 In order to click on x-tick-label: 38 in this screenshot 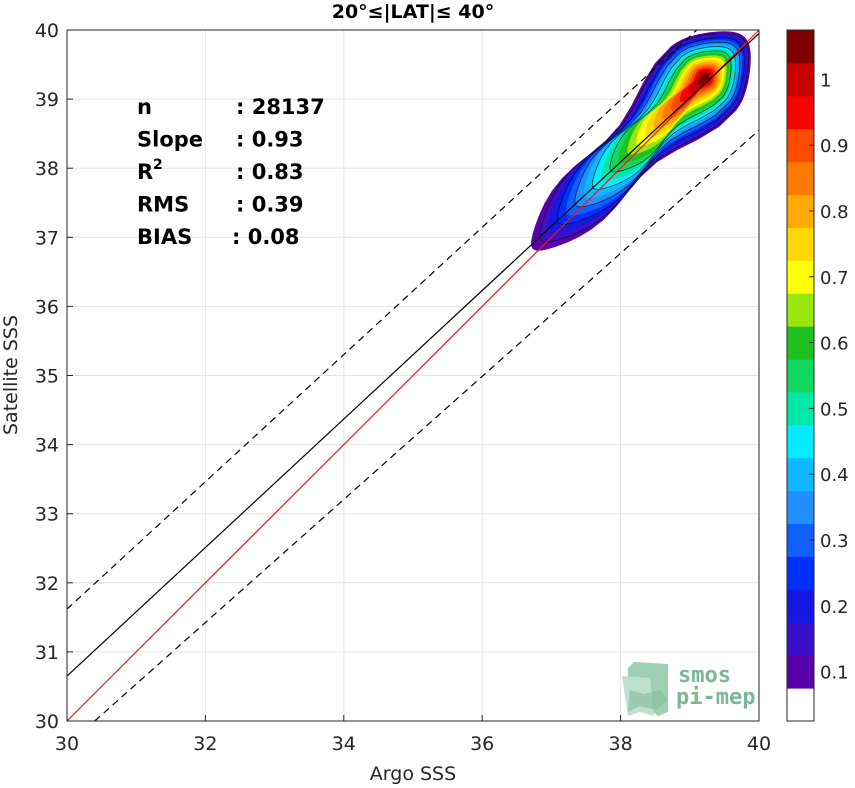, I will do `click(621, 744)`.